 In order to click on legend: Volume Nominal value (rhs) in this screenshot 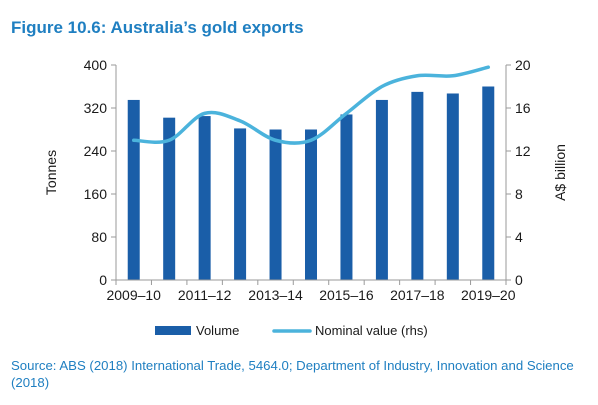, I will do `click(291, 330)`.